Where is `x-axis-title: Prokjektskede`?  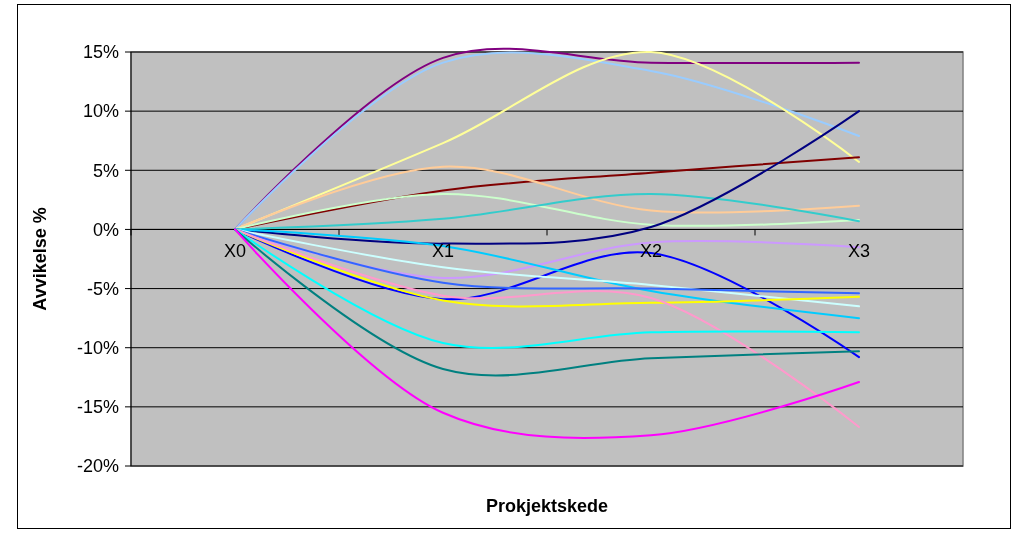
x-axis-title: Prokjektskede is located at coordinates (547, 506).